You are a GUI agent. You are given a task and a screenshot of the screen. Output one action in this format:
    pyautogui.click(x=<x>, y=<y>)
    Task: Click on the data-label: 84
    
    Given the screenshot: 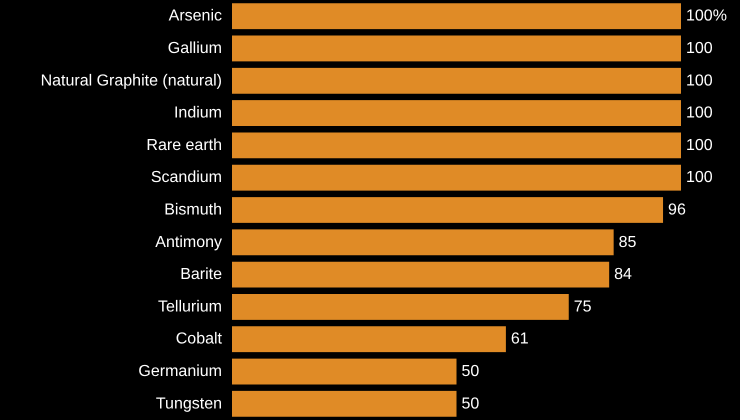 What is the action you would take?
    pyautogui.click(x=623, y=275)
    